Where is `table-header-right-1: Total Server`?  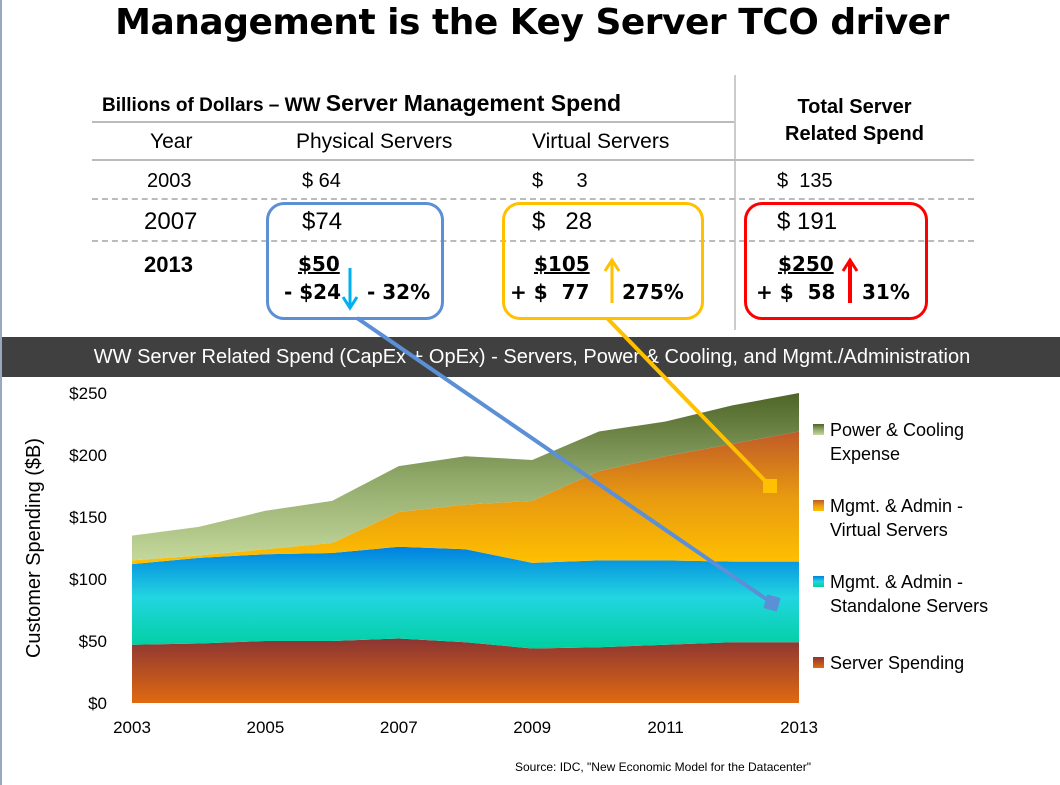 table-header-right-1: Total Server is located at coordinates (854, 107).